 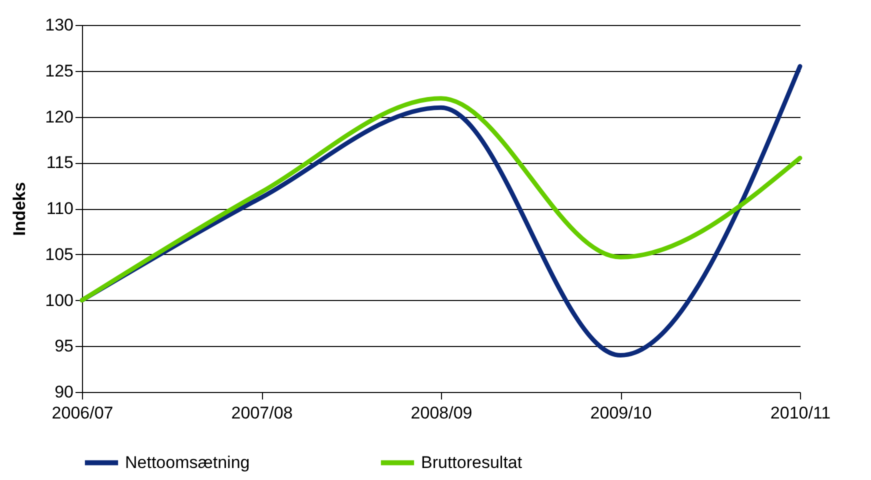 I want to click on y-tick-label: 130, so click(x=59, y=25).